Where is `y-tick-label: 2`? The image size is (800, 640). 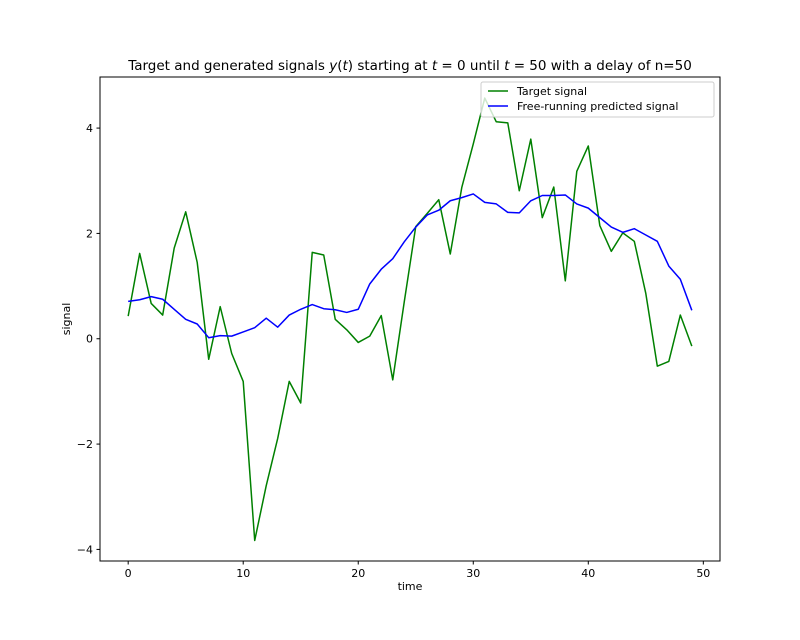
y-tick-label: 2 is located at coordinates (89, 233).